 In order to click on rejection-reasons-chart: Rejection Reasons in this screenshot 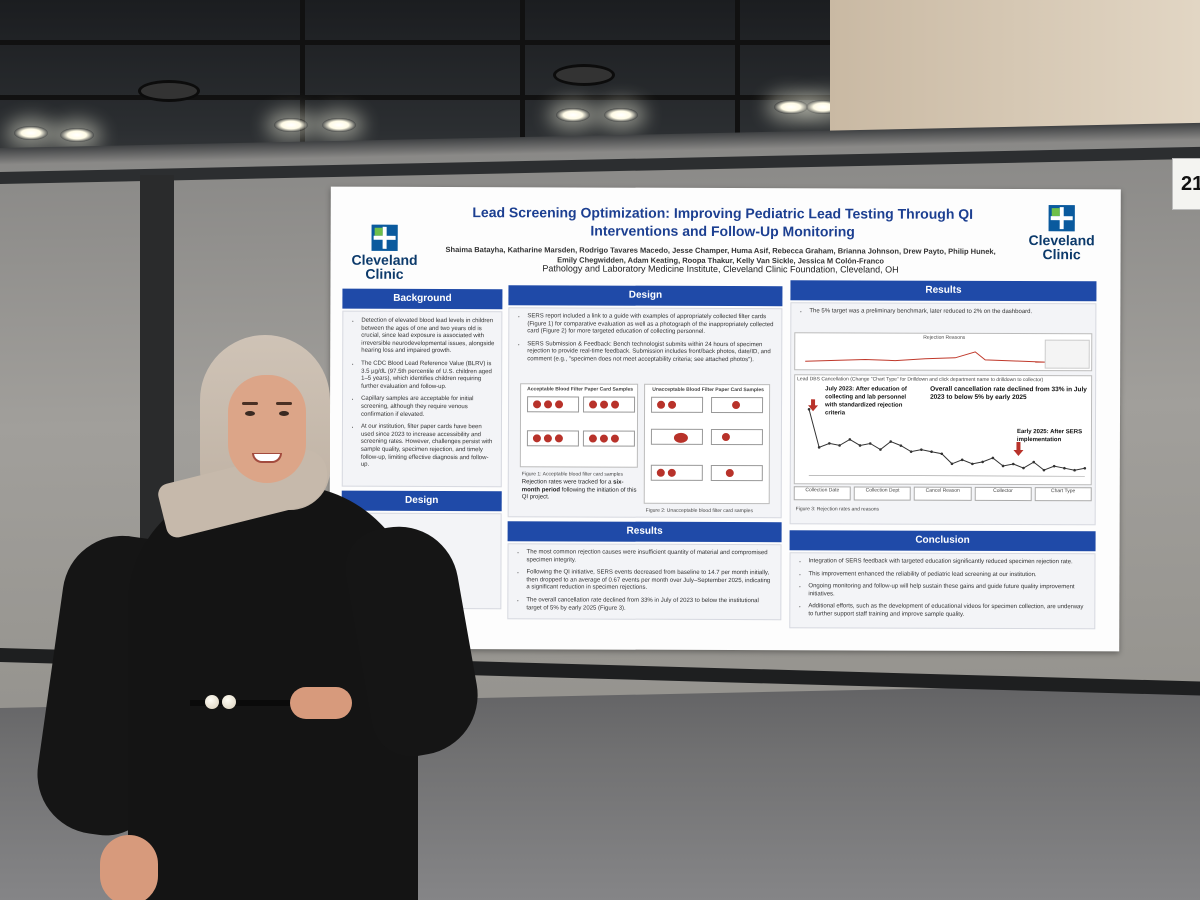, I will do `click(943, 352)`.